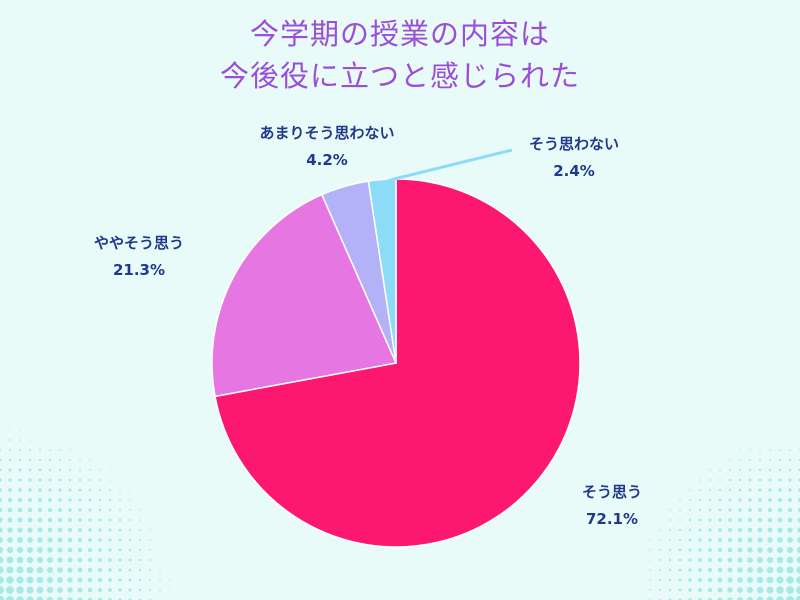 The image size is (800, 600). Describe the element at coordinates (139, 270) in the screenshot. I see `slice-label-percent: 21.3%` at that location.